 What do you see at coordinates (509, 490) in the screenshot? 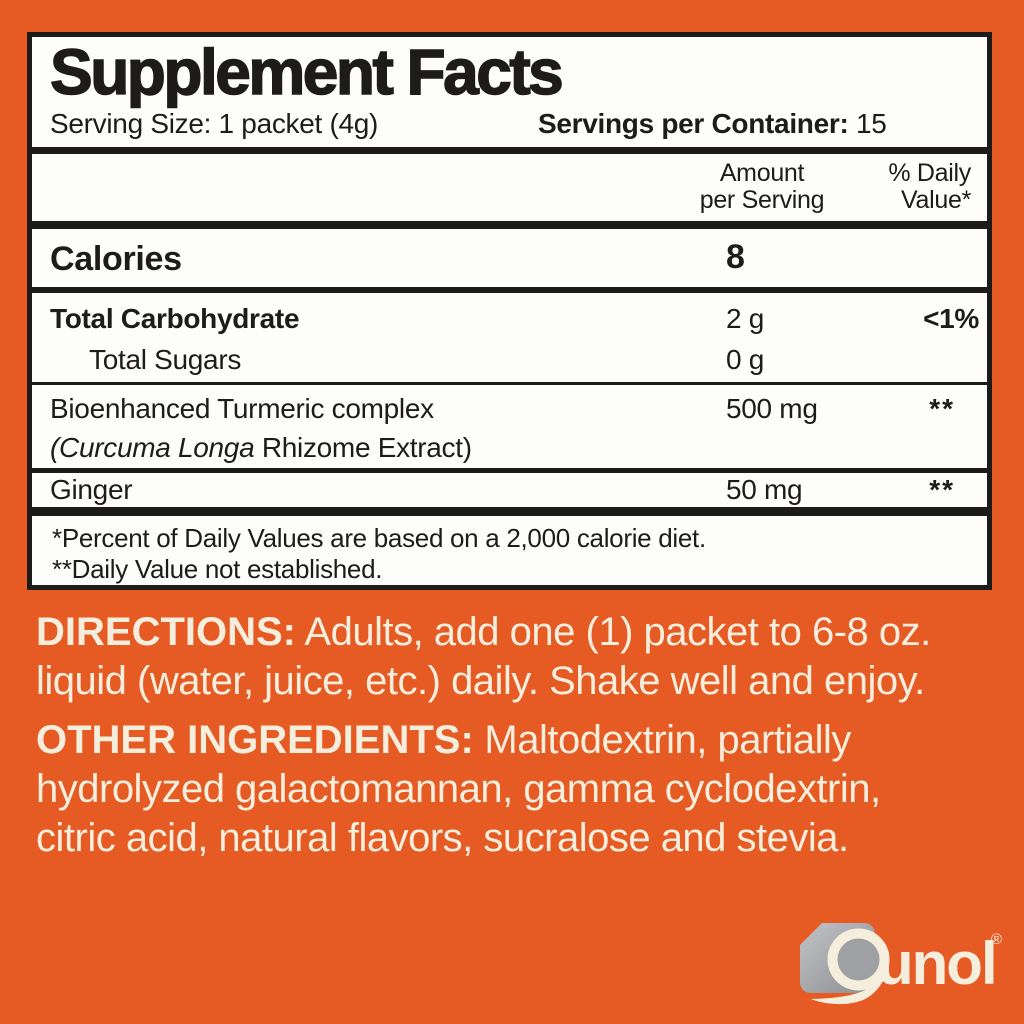
I see `ginger-row: Ginger 50 mg **` at bounding box center [509, 490].